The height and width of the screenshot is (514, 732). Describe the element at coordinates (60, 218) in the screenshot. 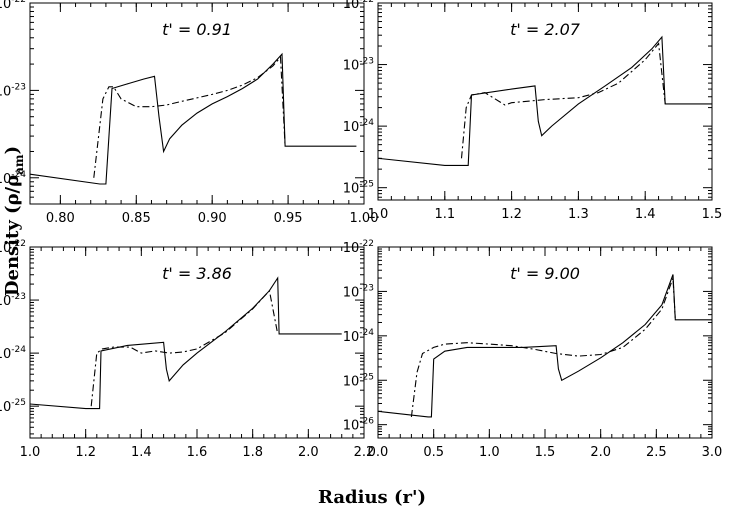

I see `x-tick-label: 0.80` at that location.